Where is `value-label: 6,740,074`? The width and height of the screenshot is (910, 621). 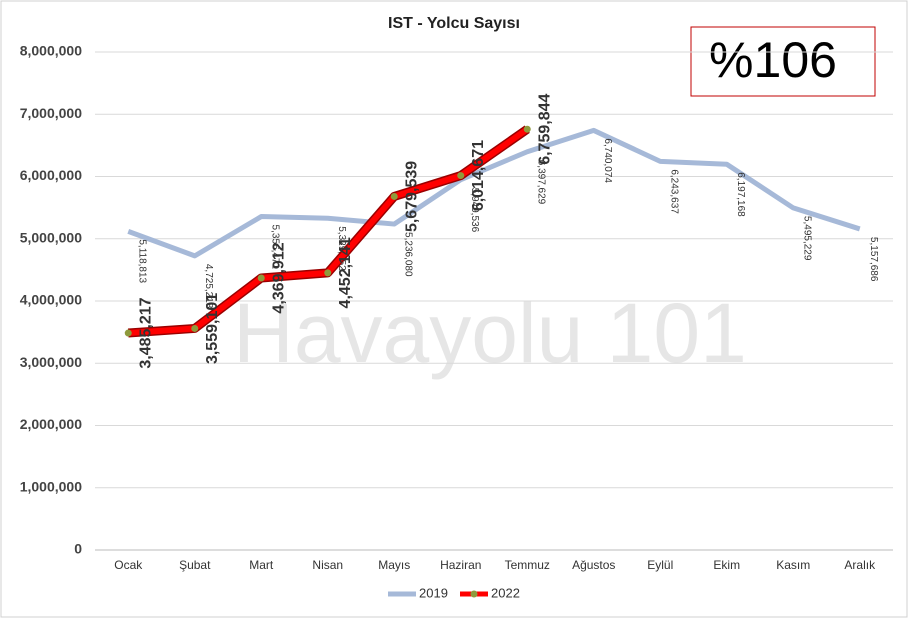 value-label: 6,740,074 is located at coordinates (607, 160).